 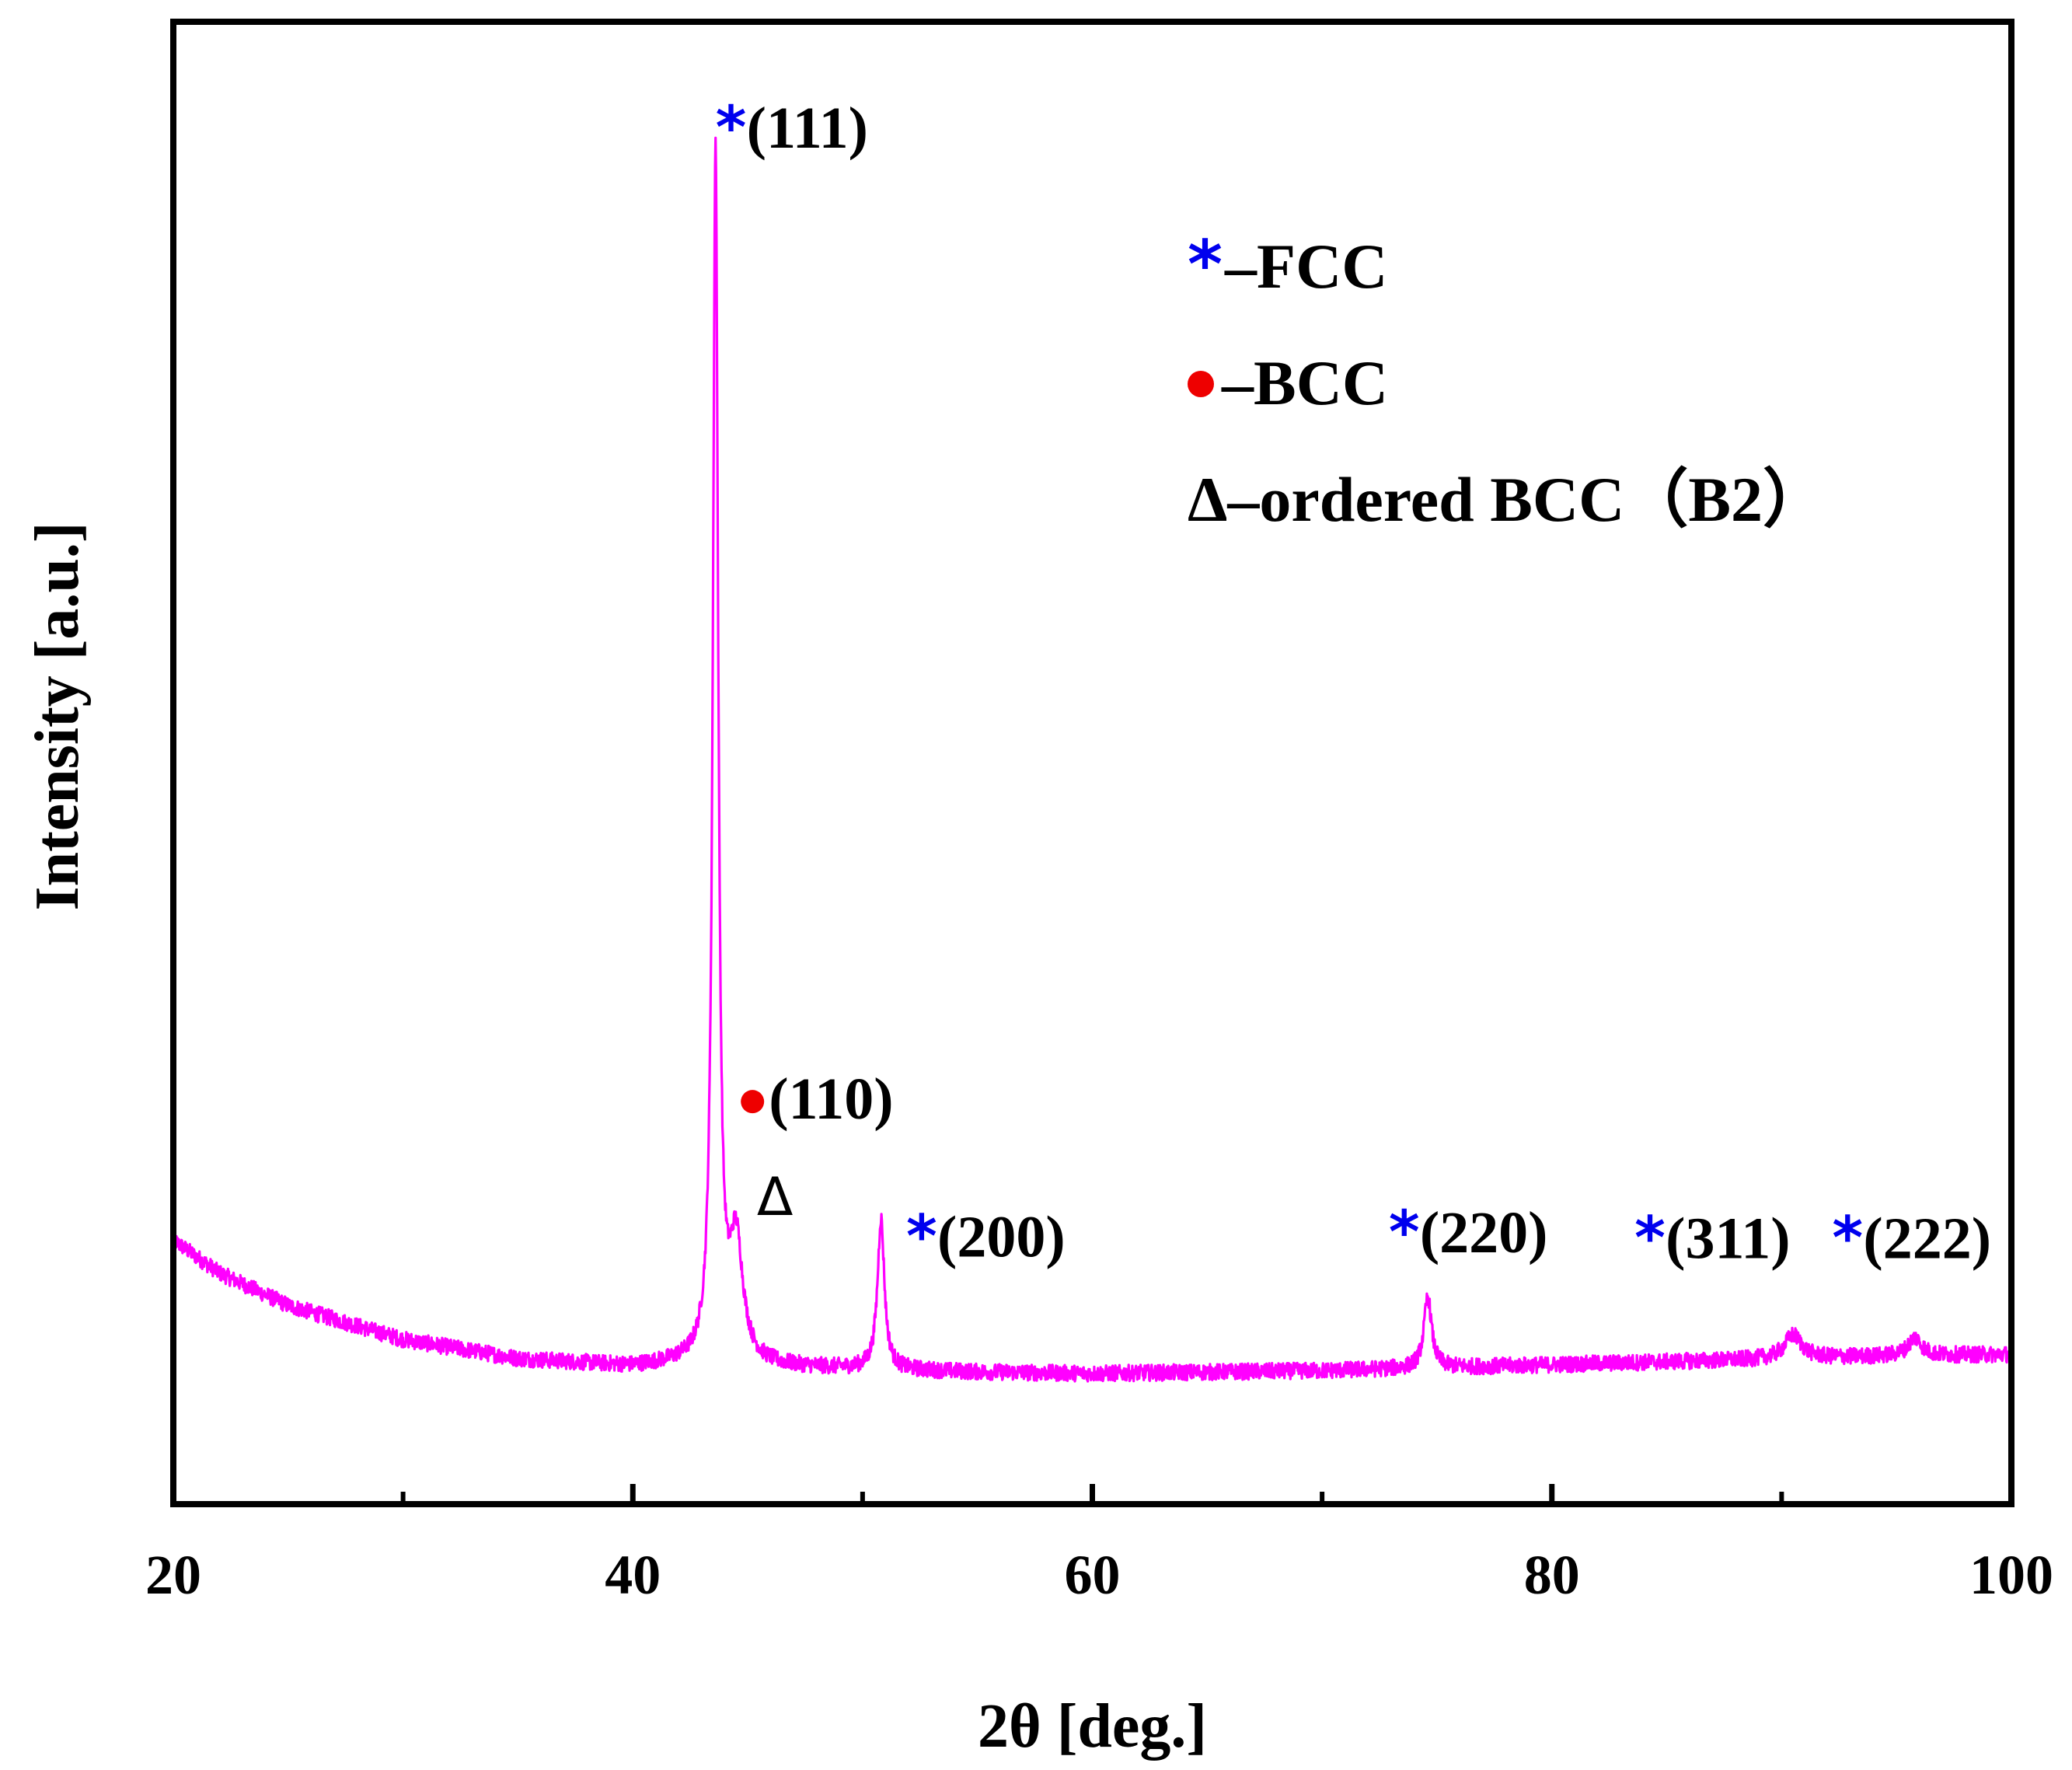 I want to click on peak-annotation-p311: * (311), so click(x=1712, y=1237).